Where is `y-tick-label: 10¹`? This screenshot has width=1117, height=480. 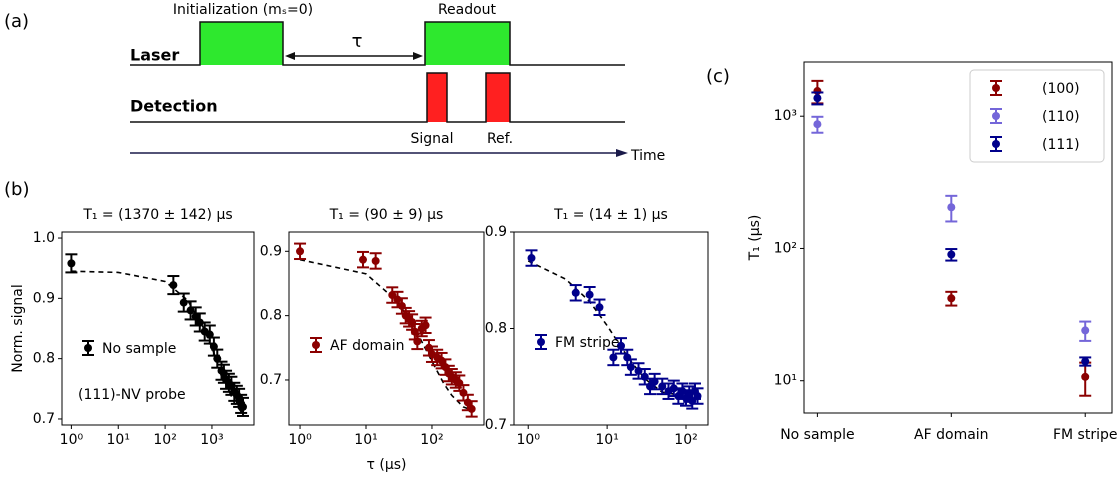 y-tick-label: 10¹ is located at coordinates (785, 381).